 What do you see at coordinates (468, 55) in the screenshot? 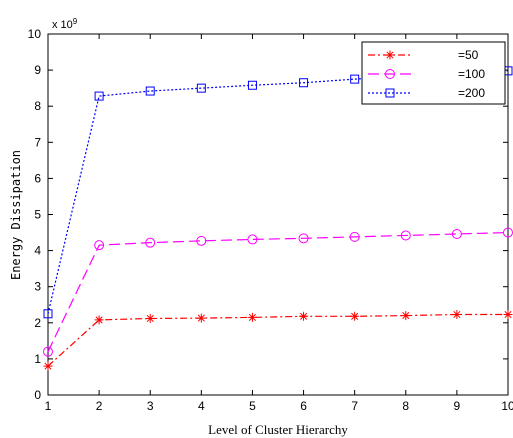
I see `legend-label: =50` at bounding box center [468, 55].